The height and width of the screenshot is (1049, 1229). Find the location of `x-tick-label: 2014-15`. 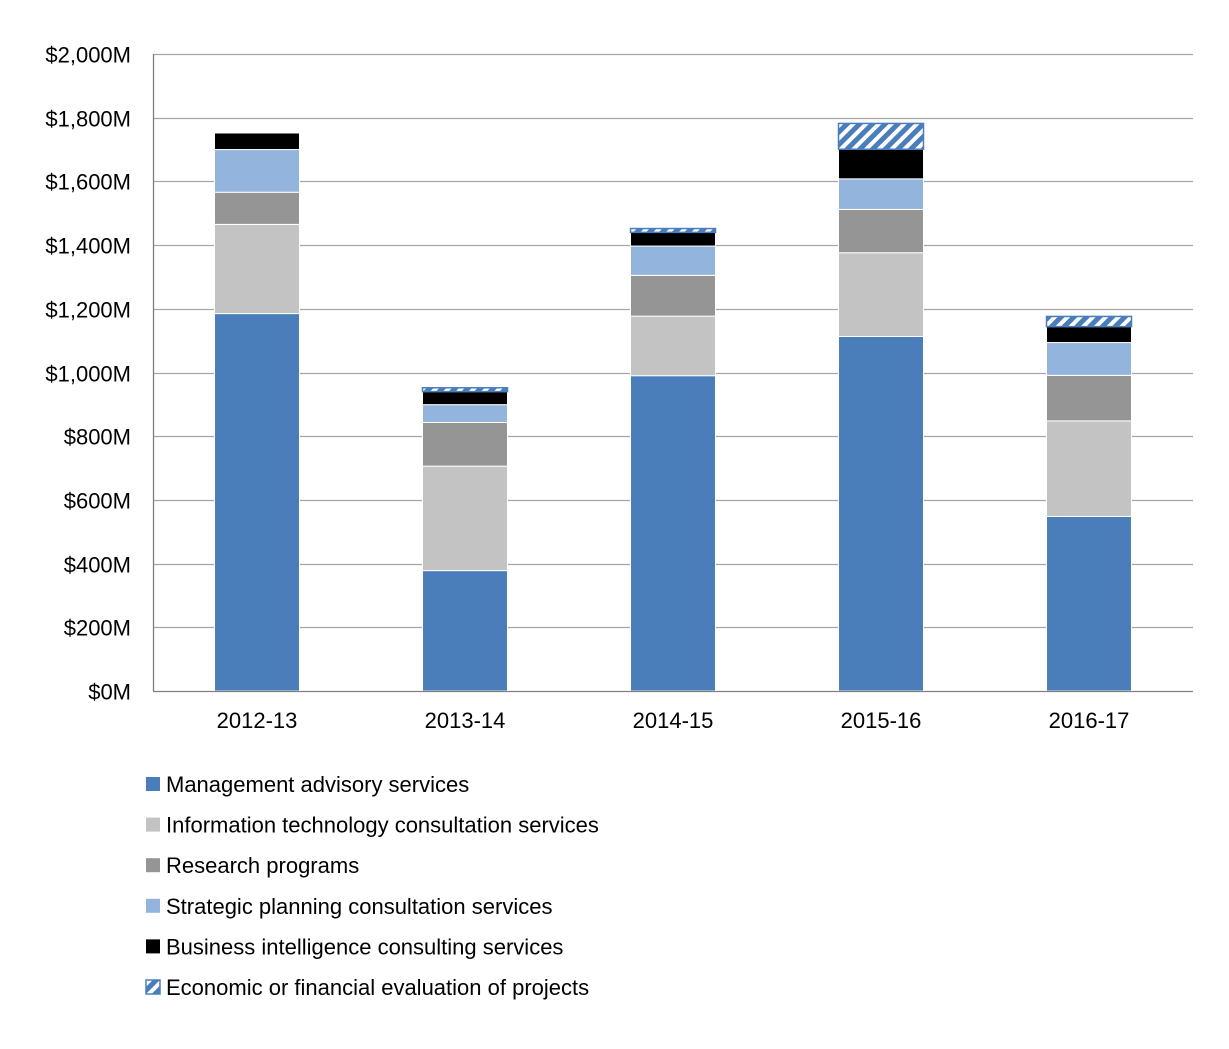

x-tick-label: 2014-15 is located at coordinates (673, 720).